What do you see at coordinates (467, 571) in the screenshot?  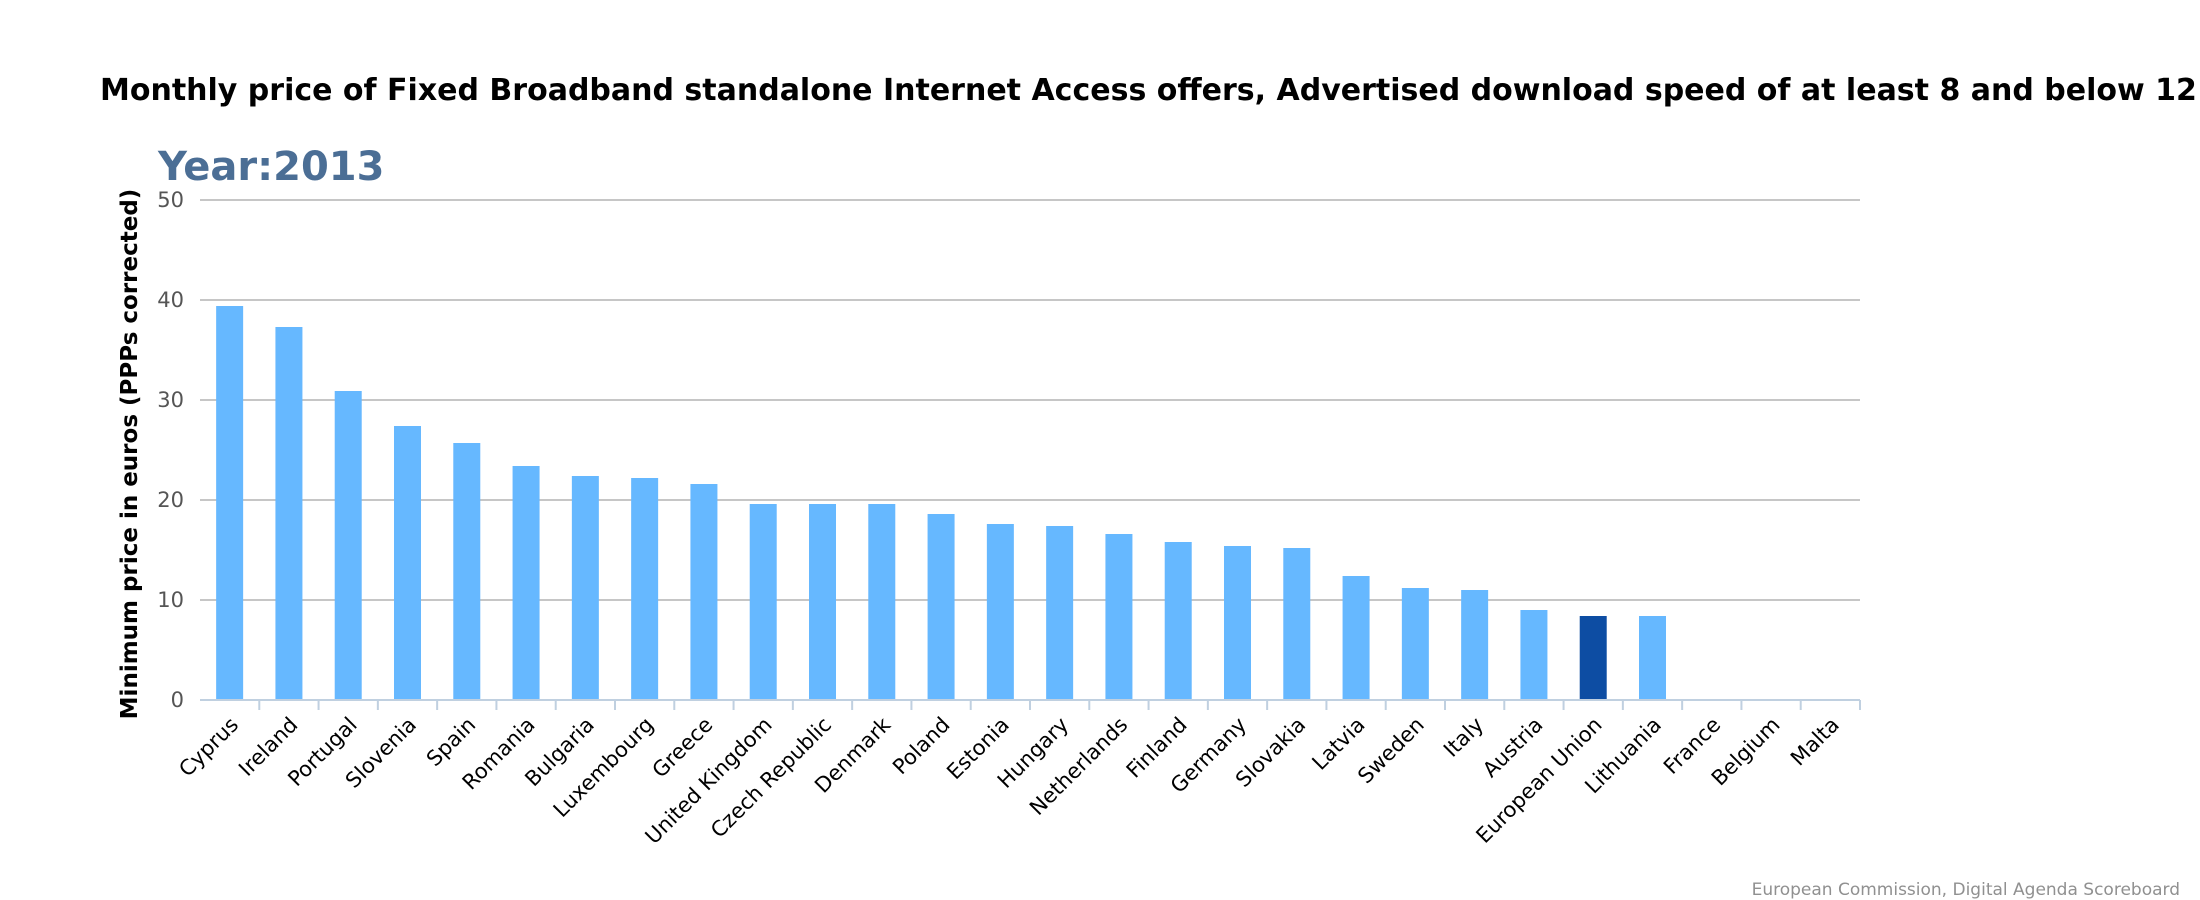 I see `bar-spain` at bounding box center [467, 571].